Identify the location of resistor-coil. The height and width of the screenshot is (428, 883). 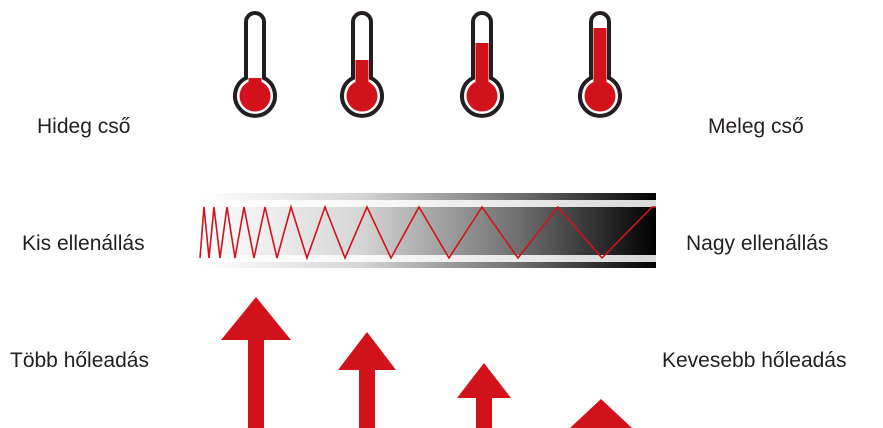
(427, 232).